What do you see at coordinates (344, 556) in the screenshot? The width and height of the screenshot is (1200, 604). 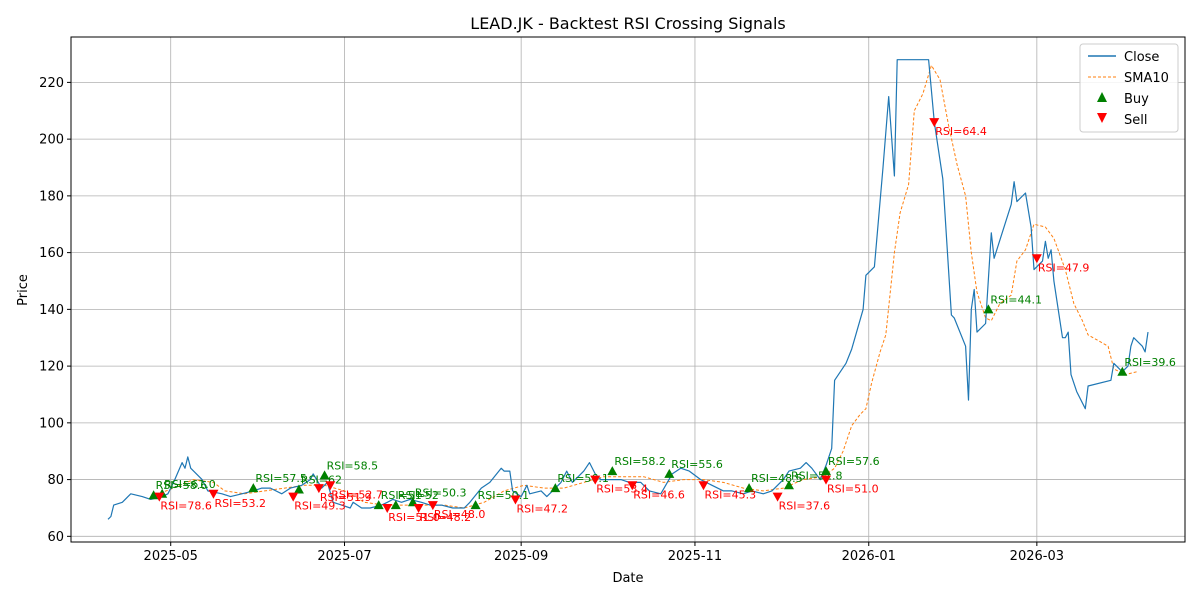 I see `x-tick-label: 2025-07` at bounding box center [344, 556].